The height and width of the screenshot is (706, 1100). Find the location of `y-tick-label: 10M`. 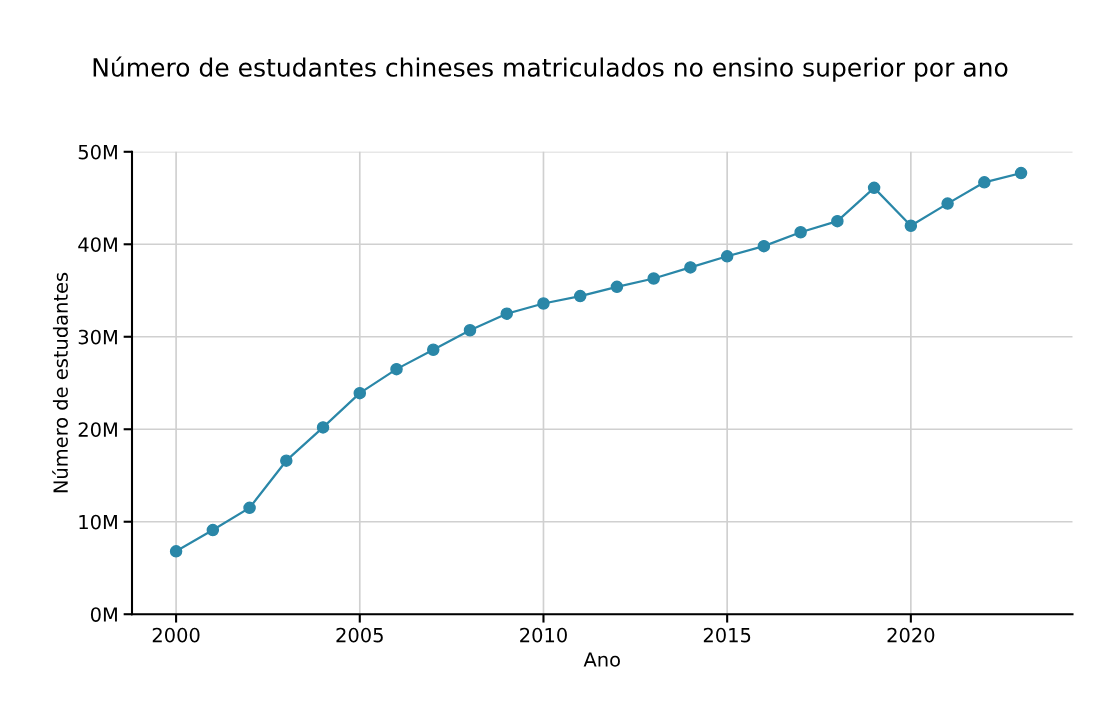

y-tick-label: 10M is located at coordinates (98, 522).